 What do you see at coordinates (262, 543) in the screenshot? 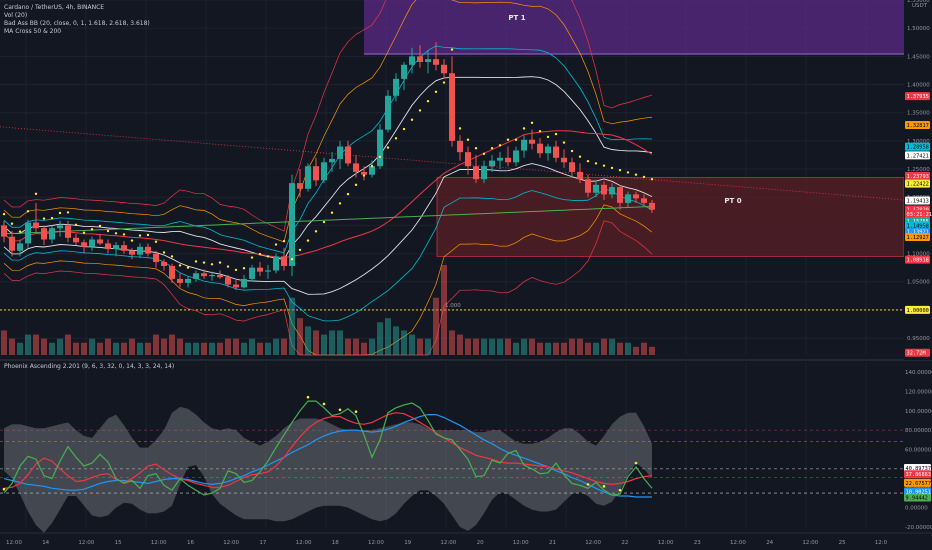
I see `time-tick: 17` at bounding box center [262, 543].